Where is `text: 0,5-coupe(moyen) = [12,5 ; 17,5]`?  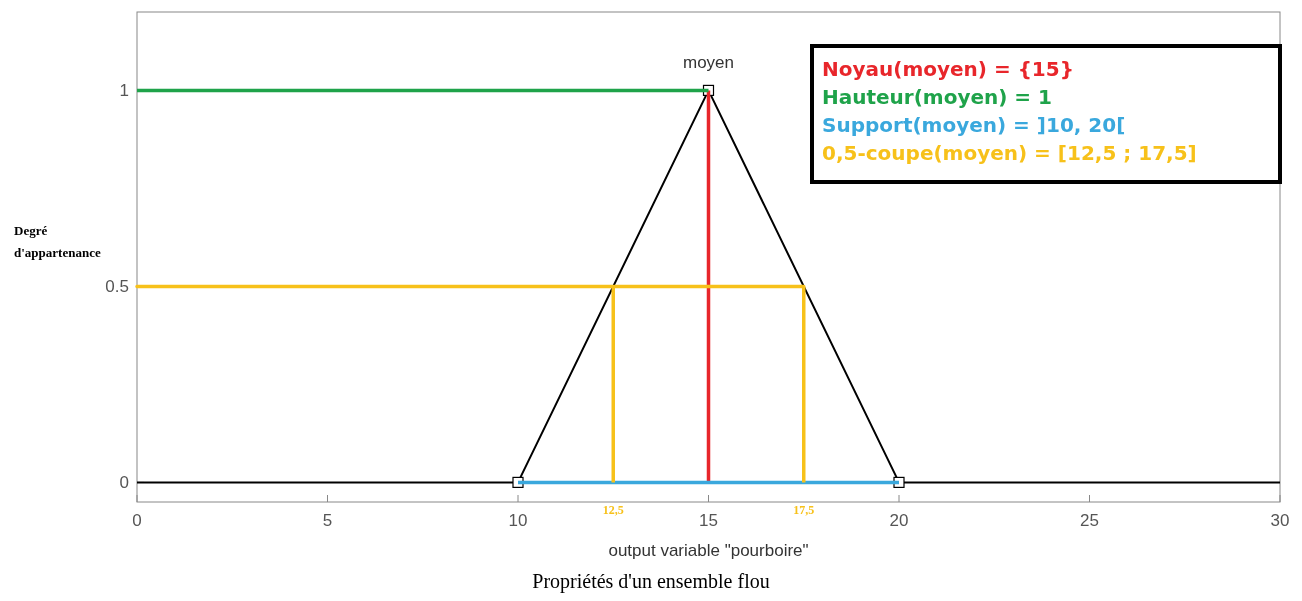 text: 0,5-coupe(moyen) = [12,5 ; 17,5] is located at coordinates (1009, 153).